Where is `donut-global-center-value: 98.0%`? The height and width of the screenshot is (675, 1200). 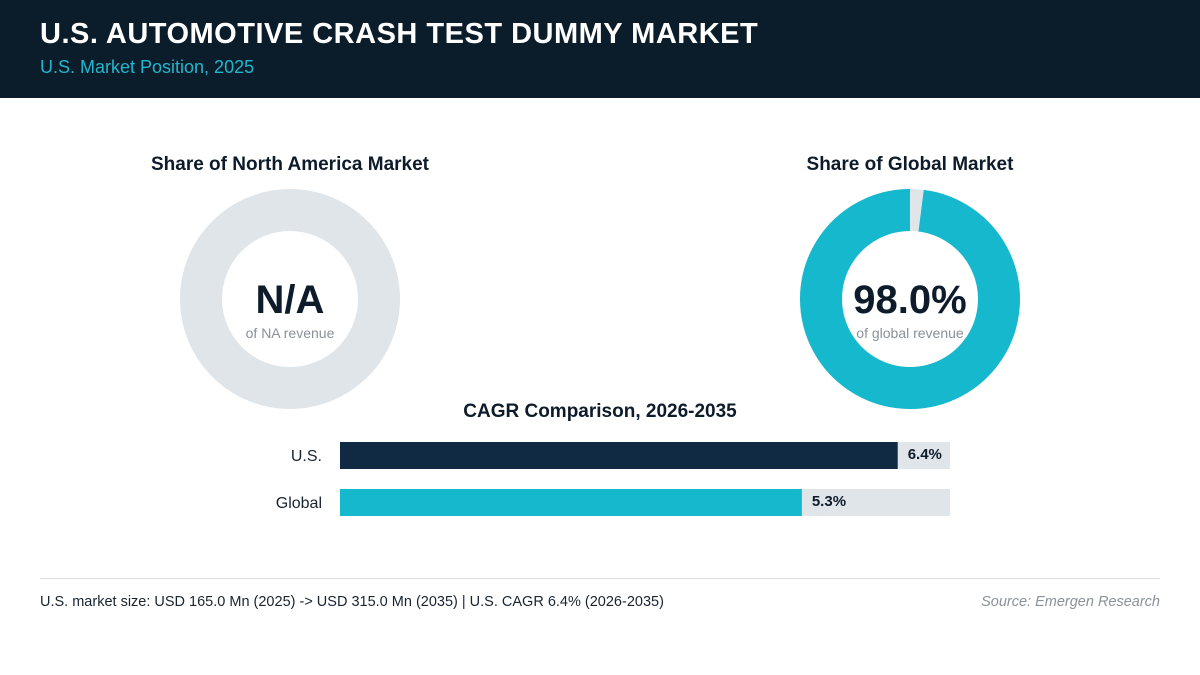 donut-global-center-value: 98.0% is located at coordinates (909, 300).